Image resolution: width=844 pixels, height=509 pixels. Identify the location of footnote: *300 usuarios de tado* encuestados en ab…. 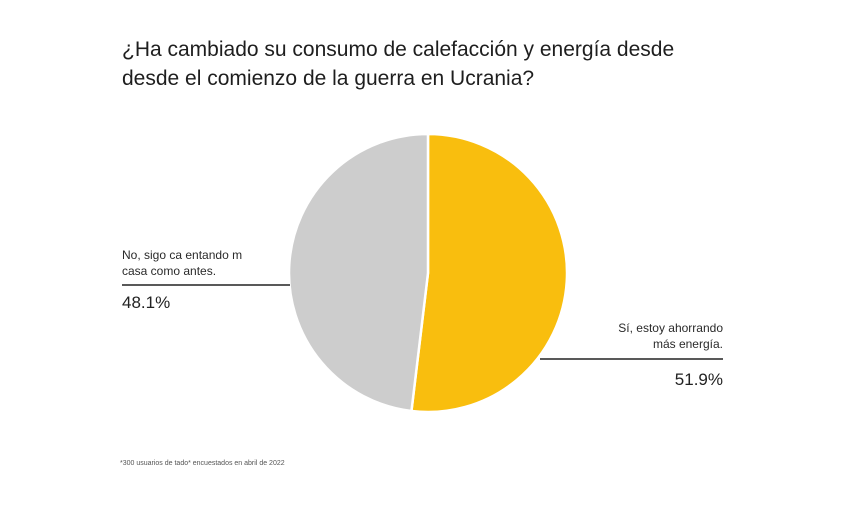
(202, 463).